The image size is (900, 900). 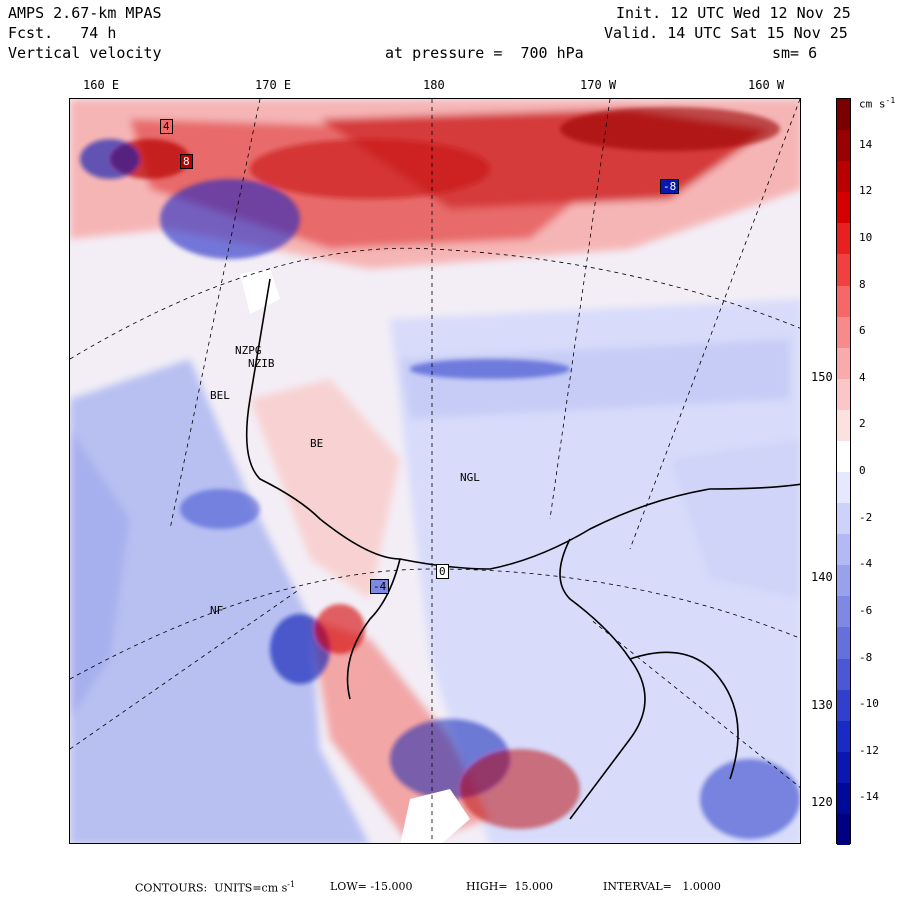 I want to click on colorbar-tick-label: 10, so click(x=866, y=237).